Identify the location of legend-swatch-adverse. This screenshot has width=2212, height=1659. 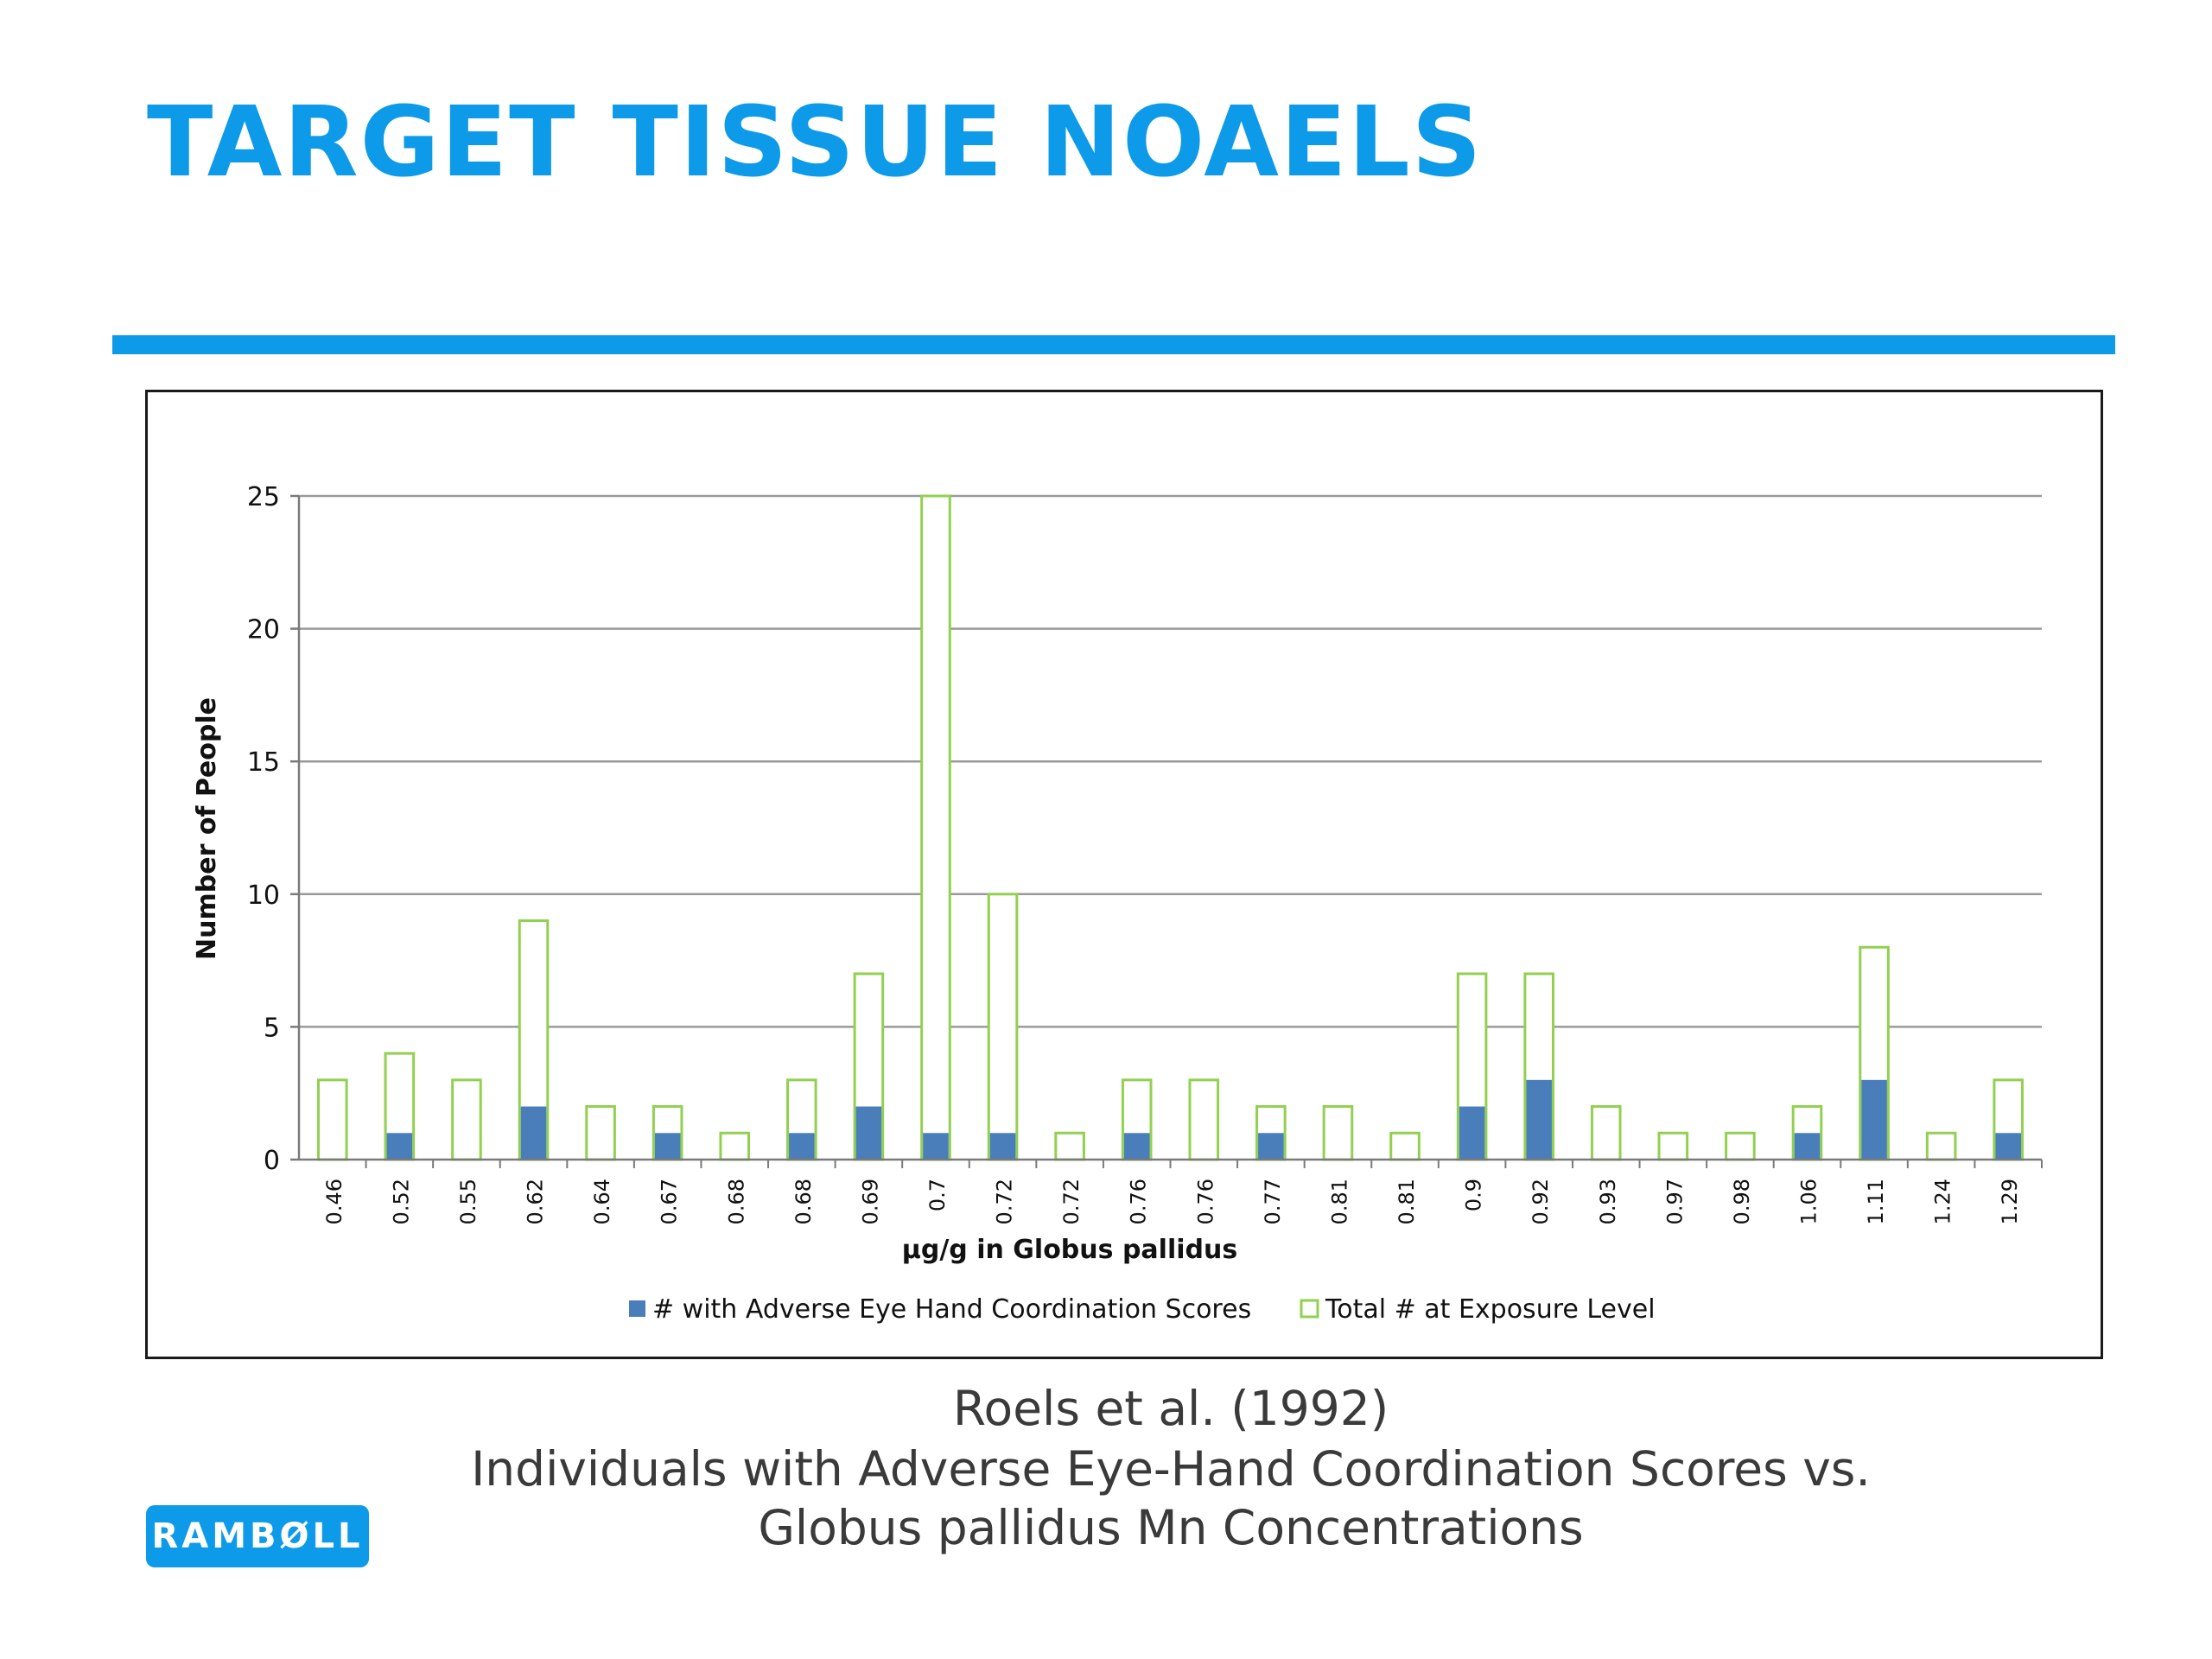
(637, 1308).